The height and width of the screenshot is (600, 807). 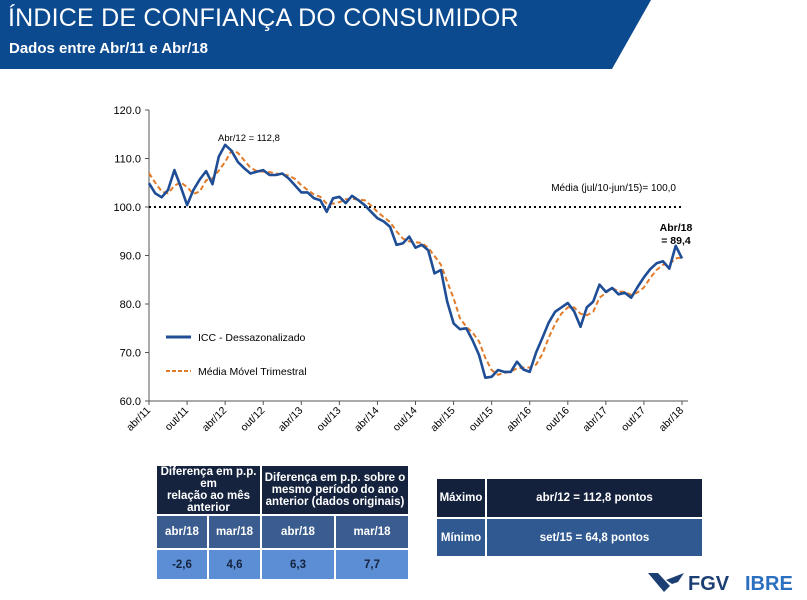 What do you see at coordinates (594, 537) in the screenshot?
I see `min-value: set/15 = 64,8 pontos` at bounding box center [594, 537].